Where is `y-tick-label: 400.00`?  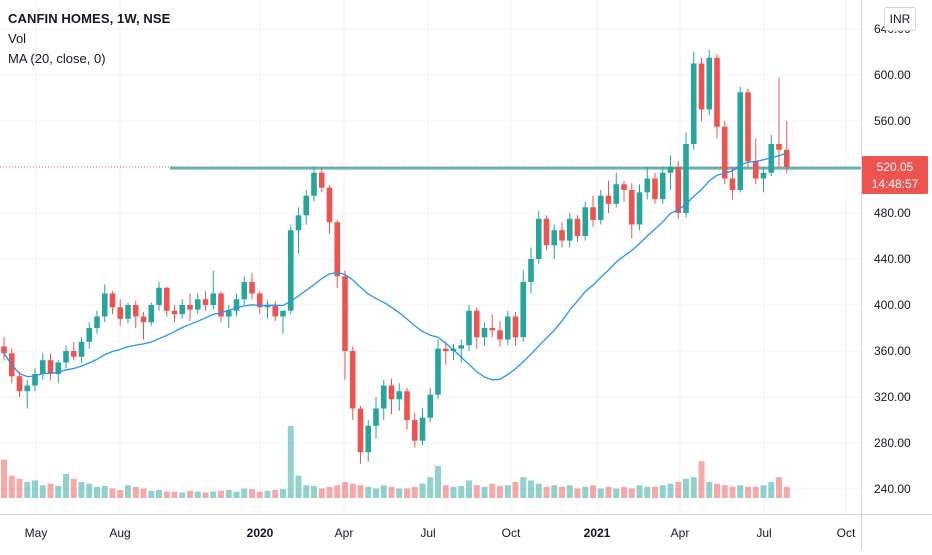
y-tick-label: 400.00 is located at coordinates (892, 305).